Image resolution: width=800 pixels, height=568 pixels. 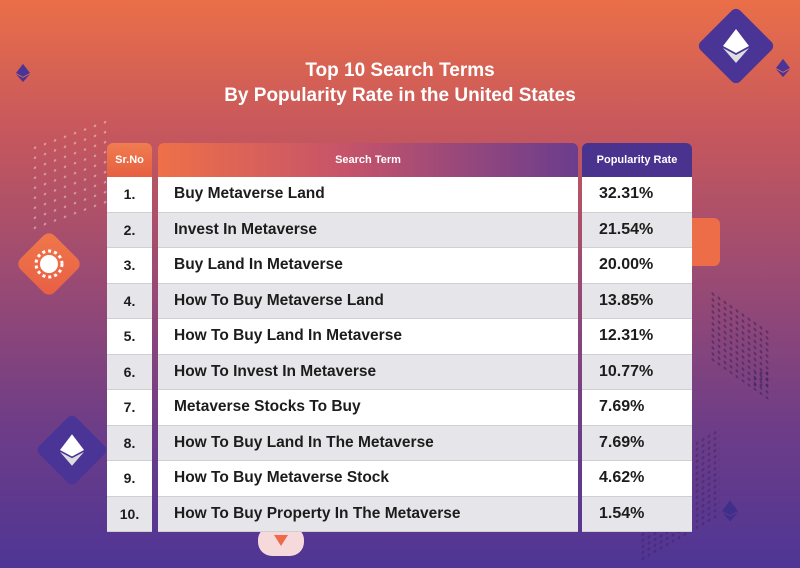 What do you see at coordinates (368, 479) in the screenshot?
I see `table-cell-search-term: How To Buy Metaverse Stock` at bounding box center [368, 479].